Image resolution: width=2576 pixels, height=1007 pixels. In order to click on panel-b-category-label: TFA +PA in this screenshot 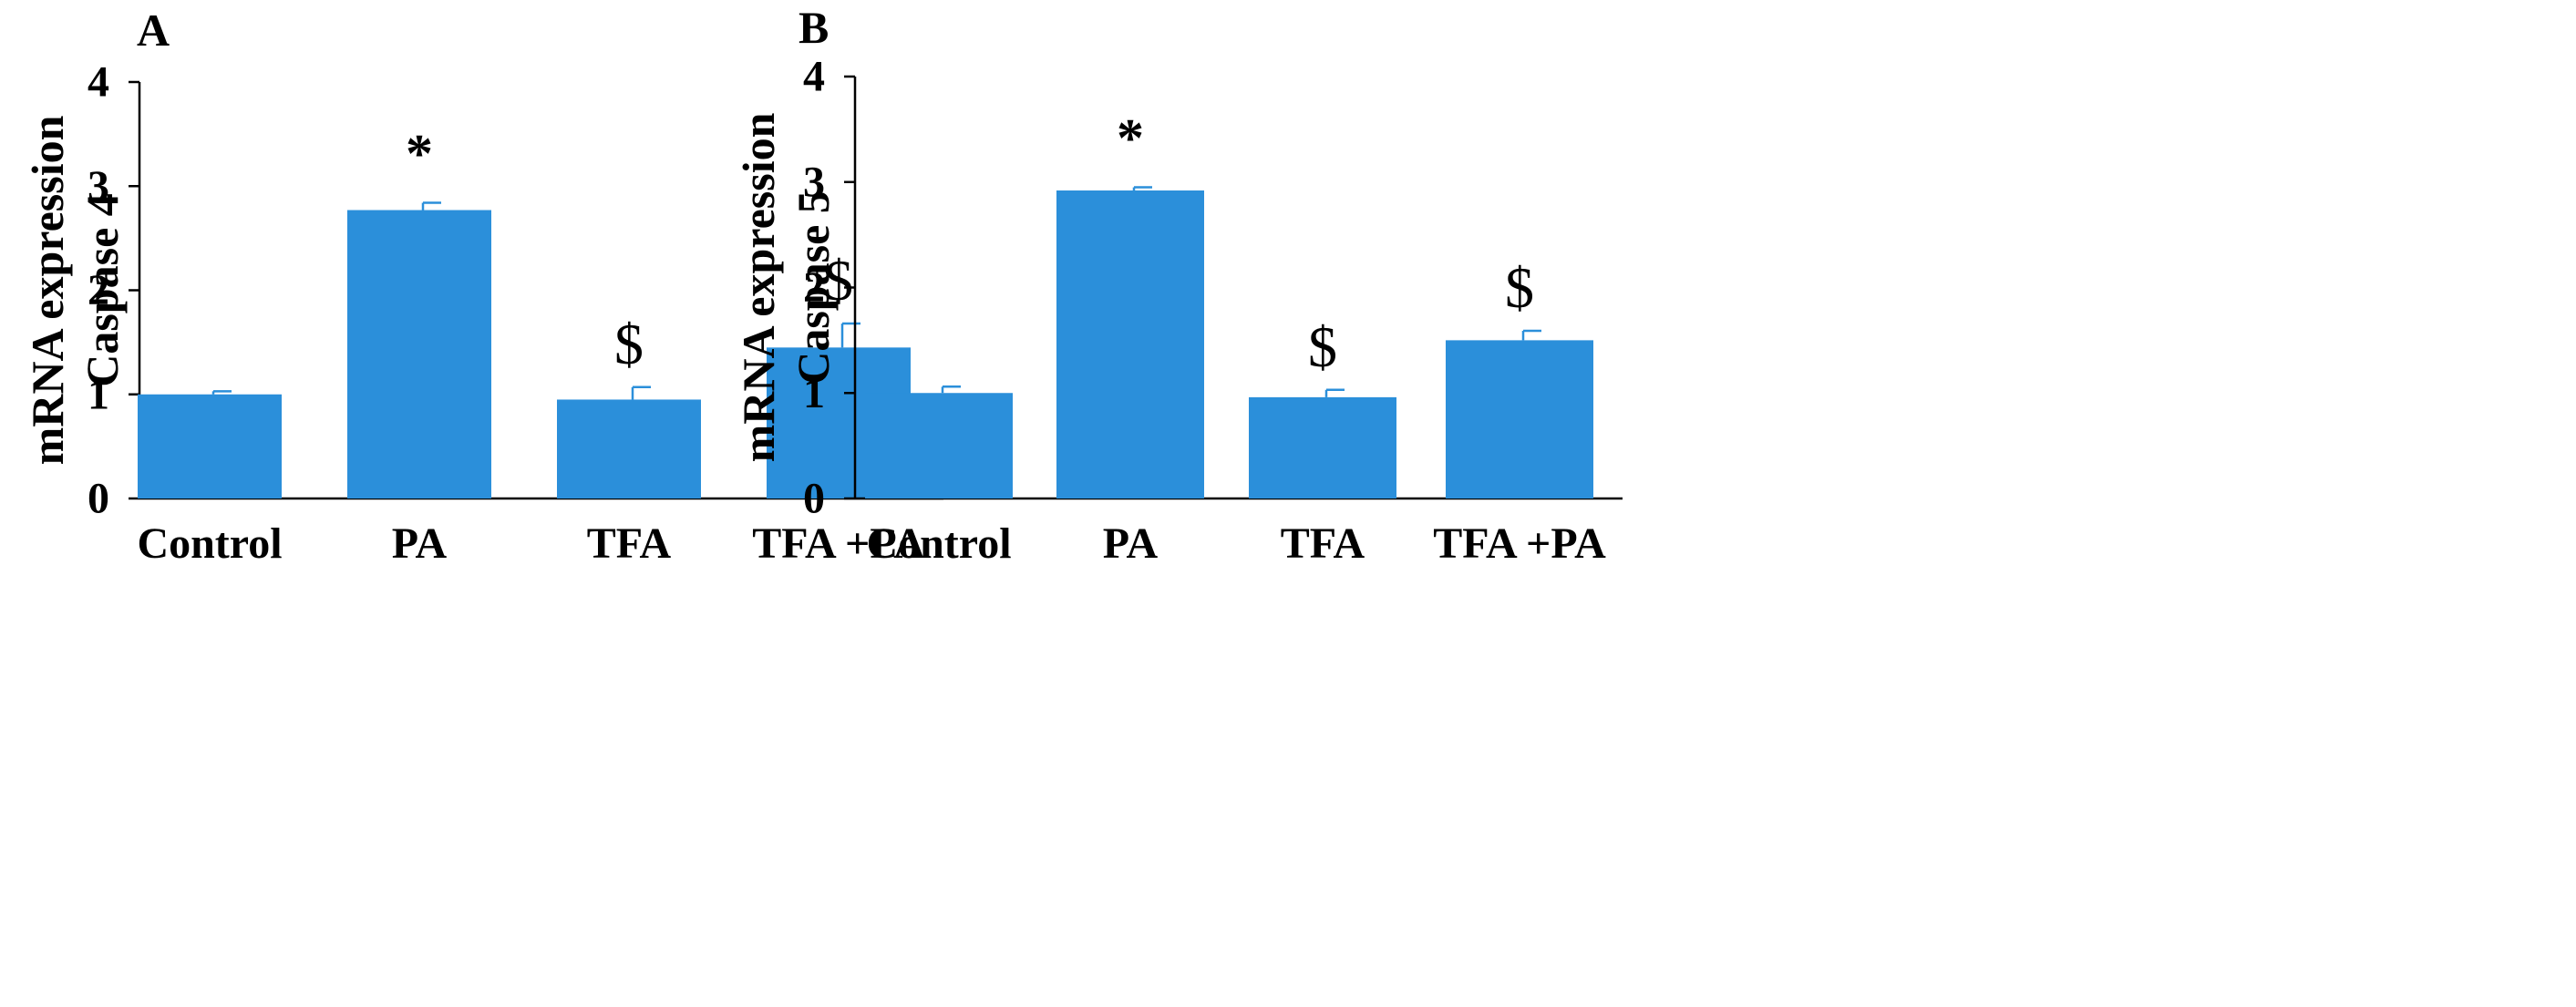, I will do `click(1519, 543)`.